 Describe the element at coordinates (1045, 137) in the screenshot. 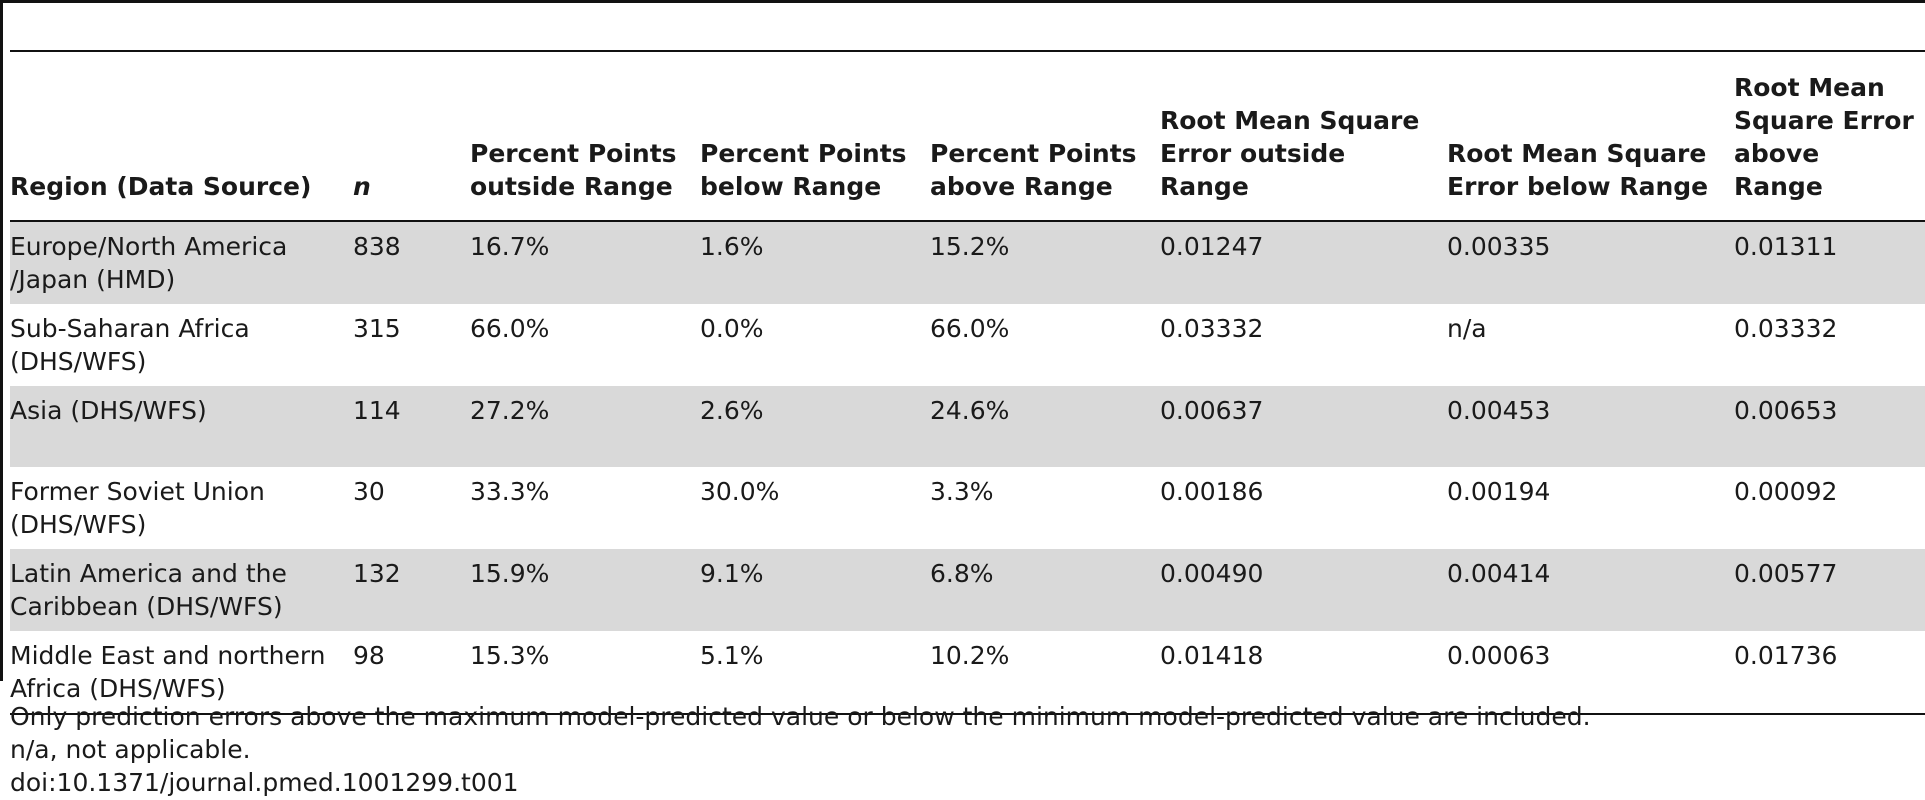

I see `header-pct-above: Percent Points above Range` at that location.